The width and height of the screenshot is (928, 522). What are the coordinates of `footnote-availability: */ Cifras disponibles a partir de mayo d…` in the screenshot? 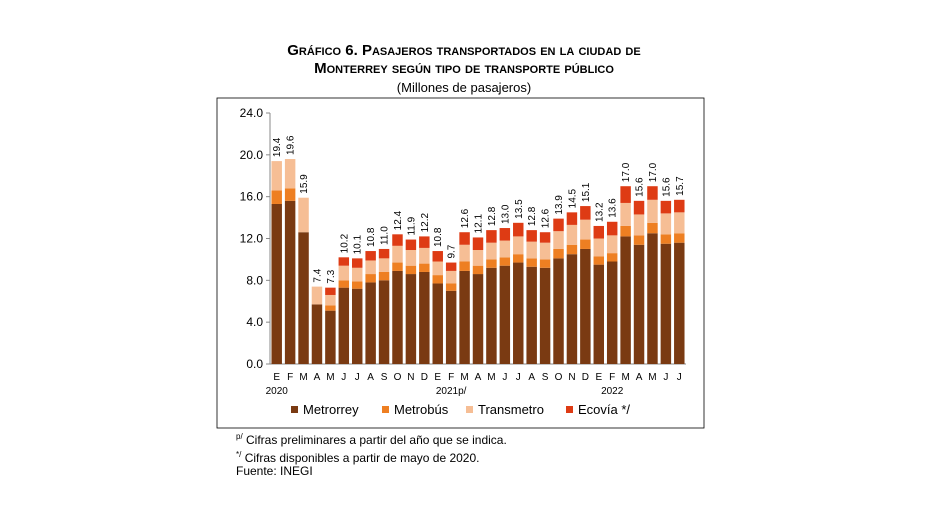 It's located at (358, 457).